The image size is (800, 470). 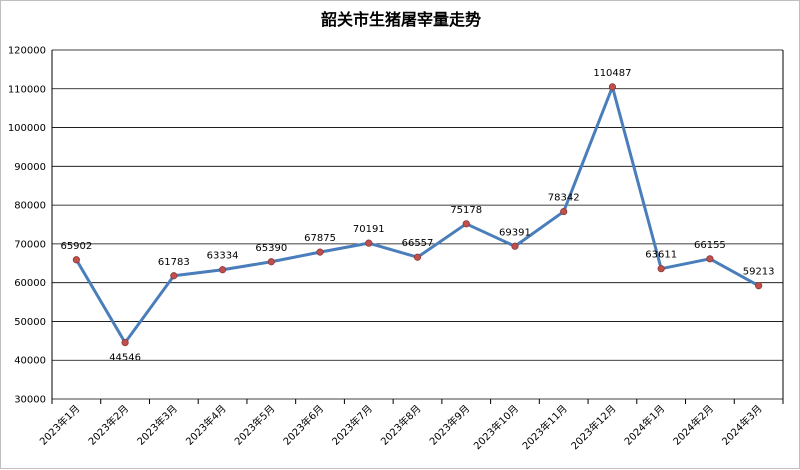 What do you see at coordinates (418, 243) in the screenshot?
I see `data-label: 66557` at bounding box center [418, 243].